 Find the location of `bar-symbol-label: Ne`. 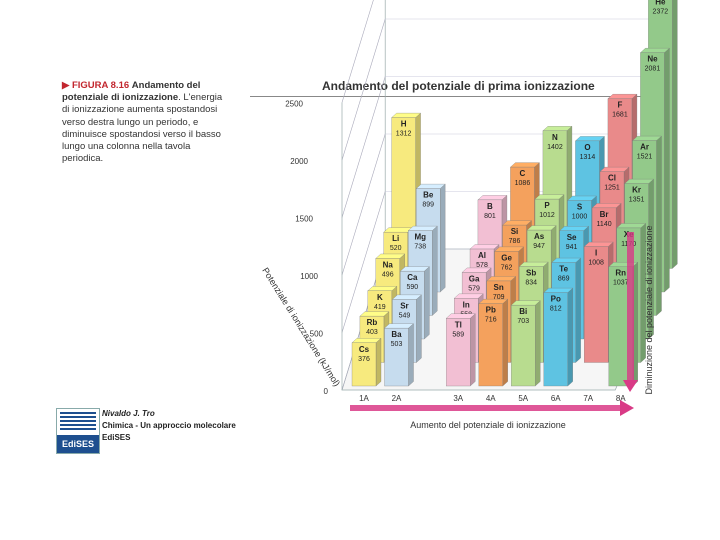

bar-symbol-label: Ne is located at coordinates (652, 59).